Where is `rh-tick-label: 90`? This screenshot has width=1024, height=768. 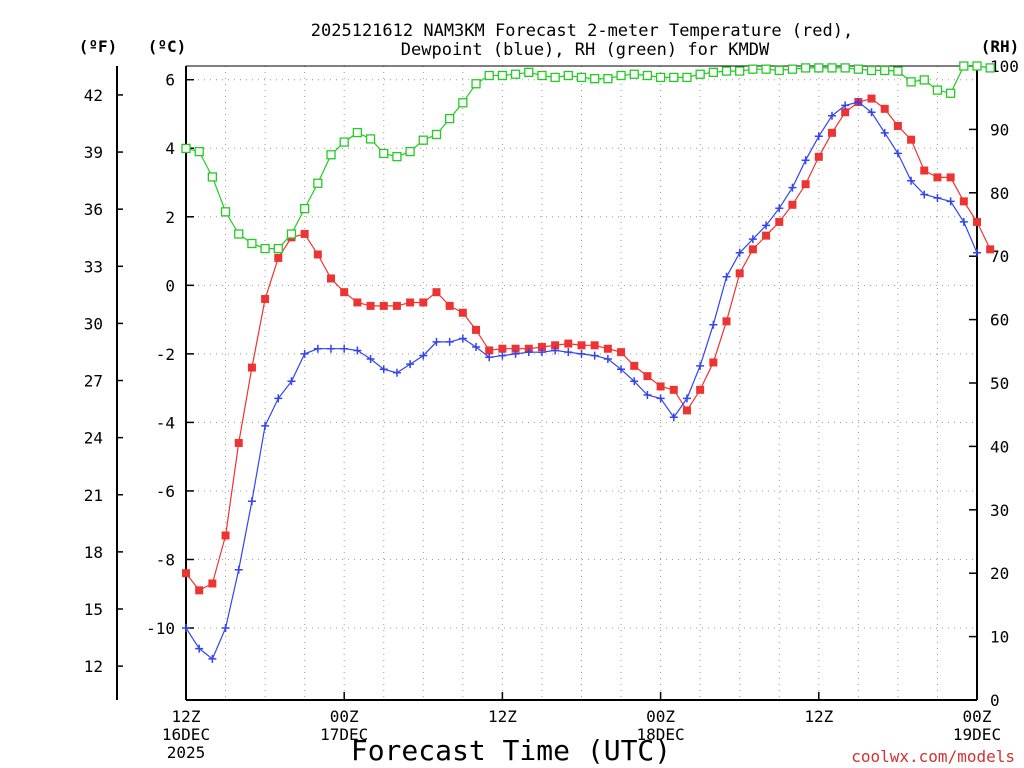 rh-tick-label: 90 is located at coordinates (999, 129).